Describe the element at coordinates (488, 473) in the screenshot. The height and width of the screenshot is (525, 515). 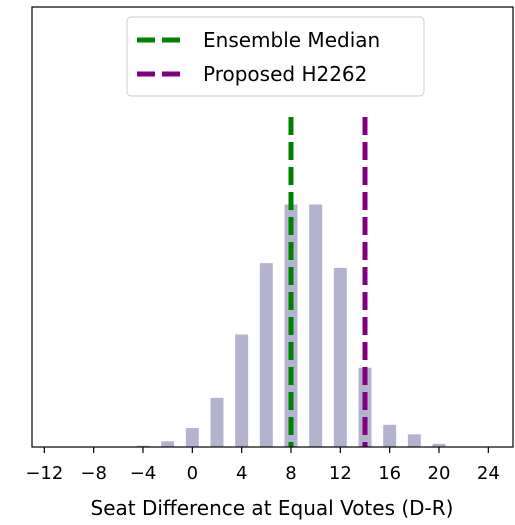
I see `x-tick-label: 24` at that location.